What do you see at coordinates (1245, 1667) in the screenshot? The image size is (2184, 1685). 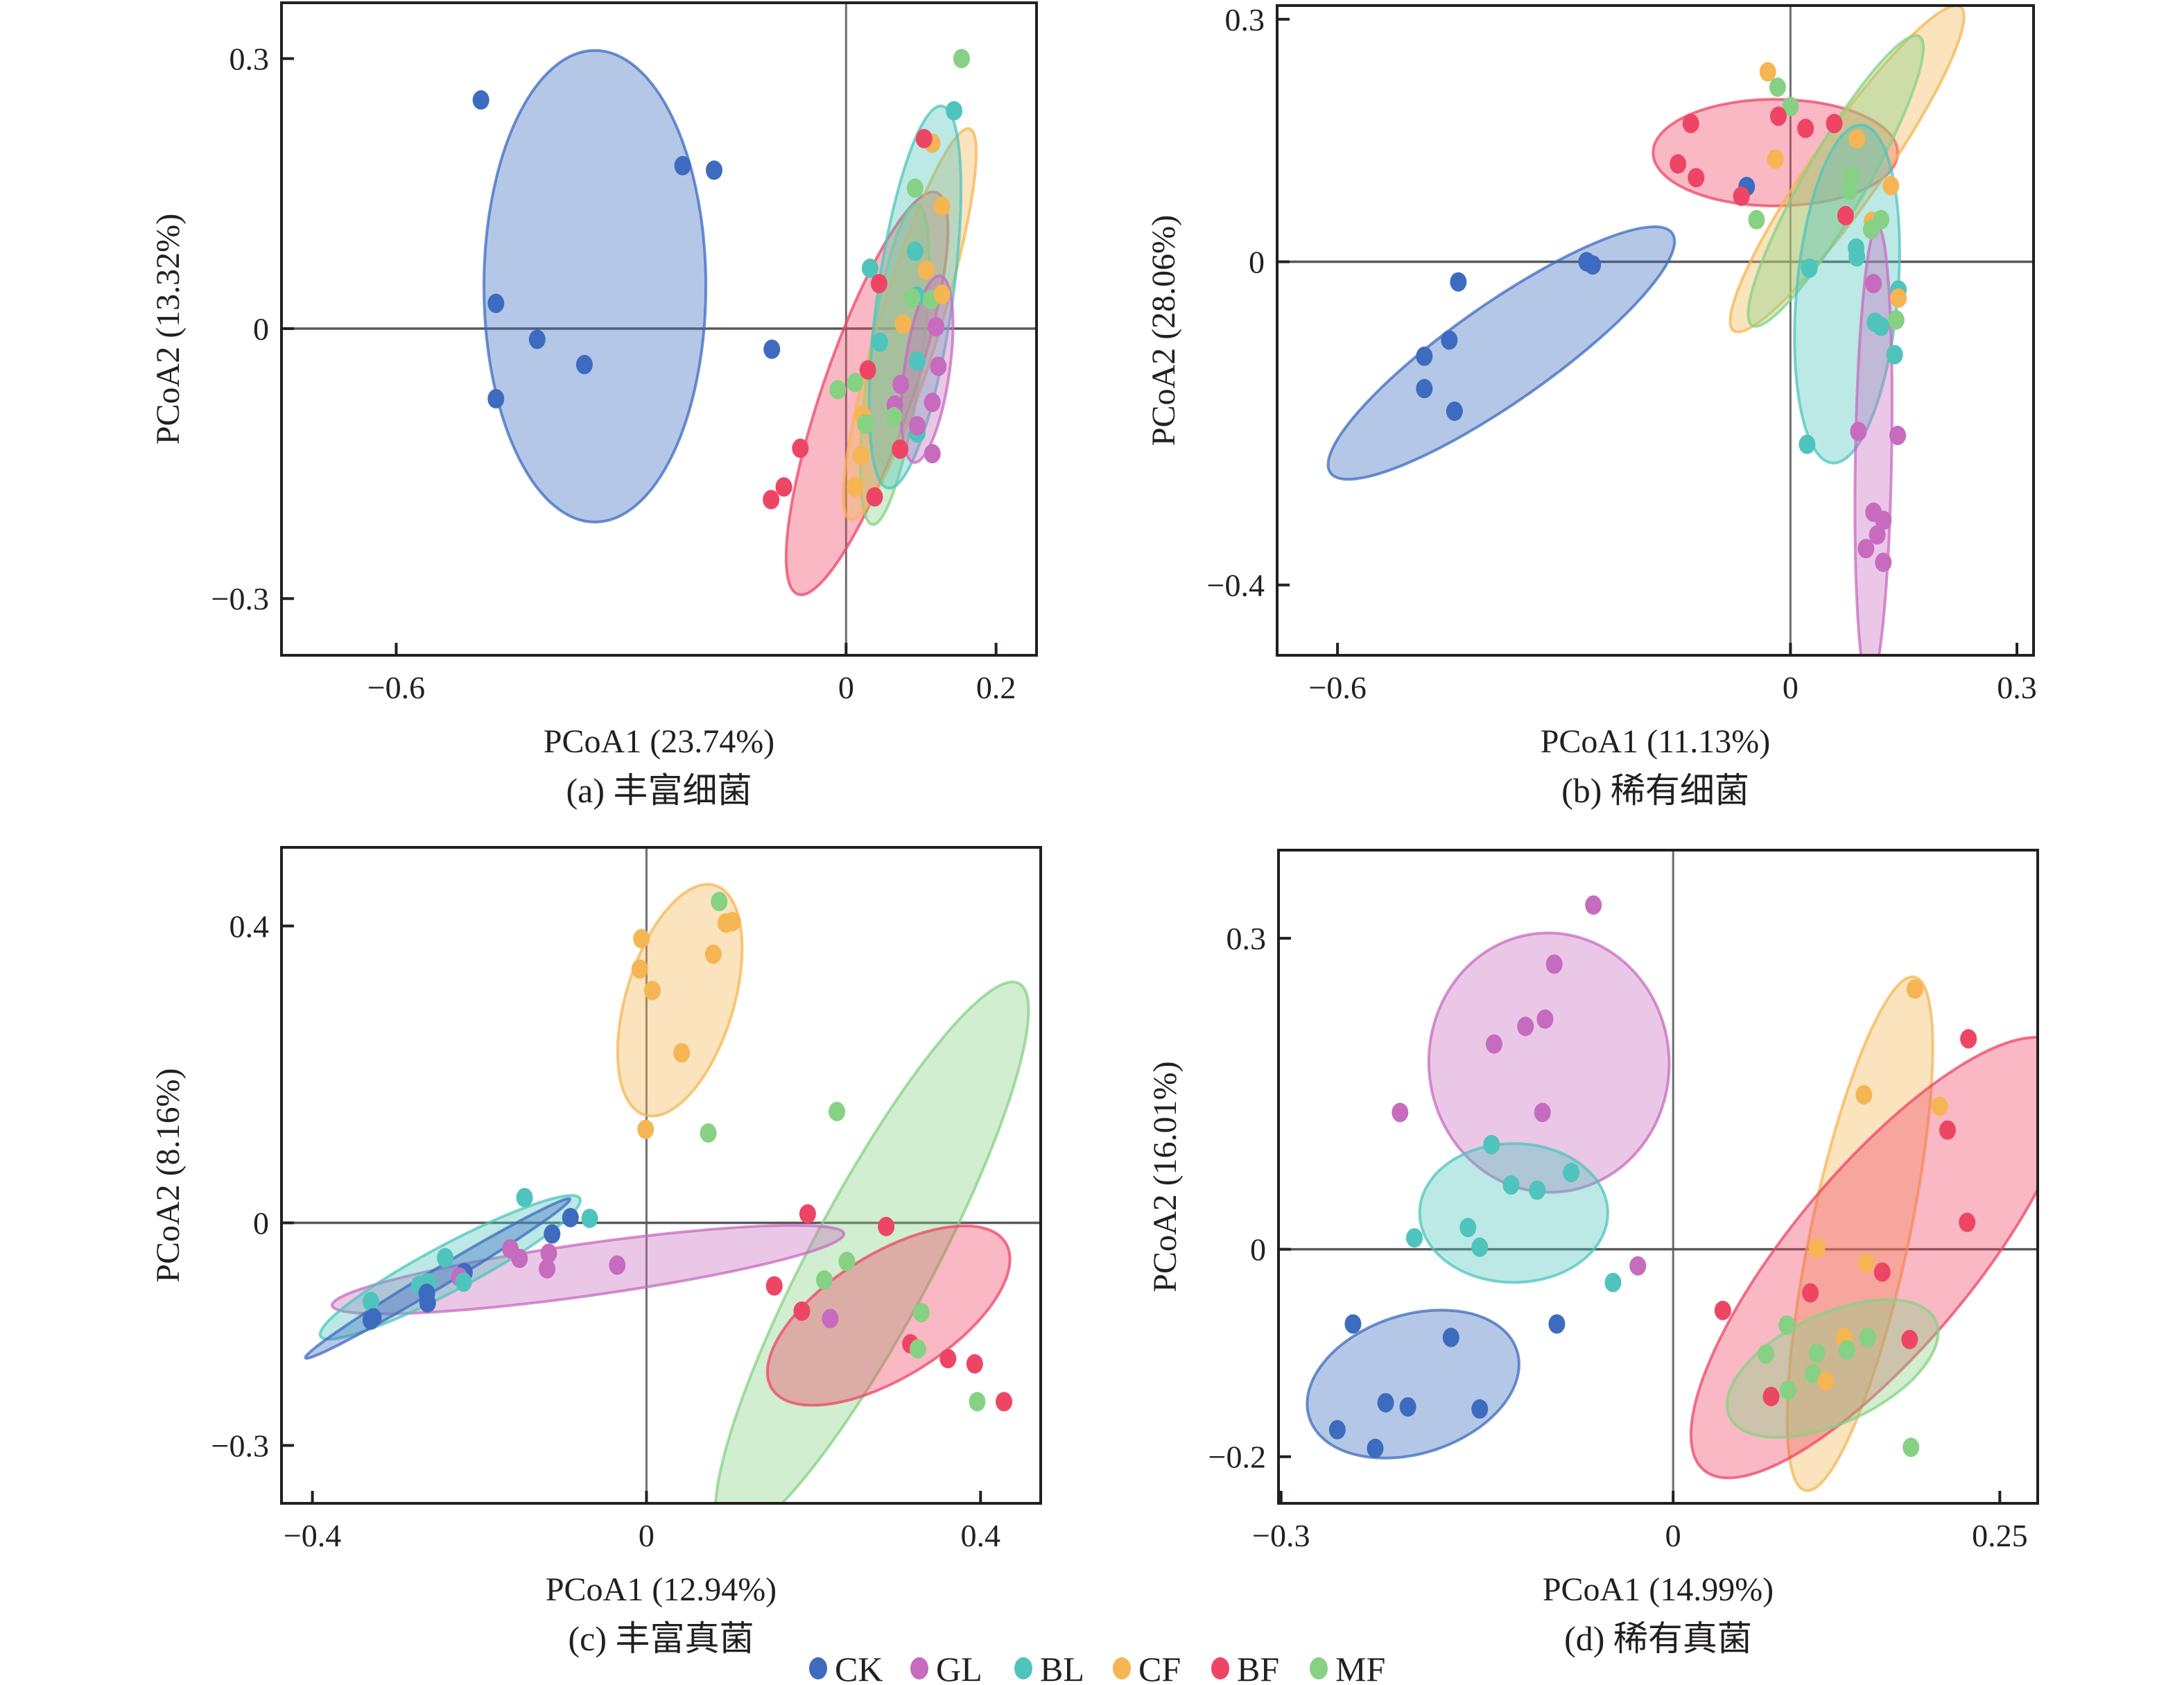 I see `legend-item-bf: BF` at bounding box center [1245, 1667].